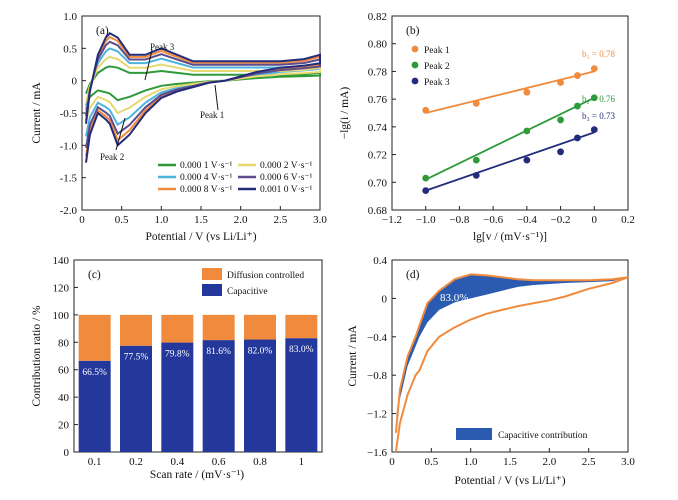  What do you see at coordinates (69, 179) in the screenshot?
I see `panel-a-ytick-label: -1.5` at bounding box center [69, 179].